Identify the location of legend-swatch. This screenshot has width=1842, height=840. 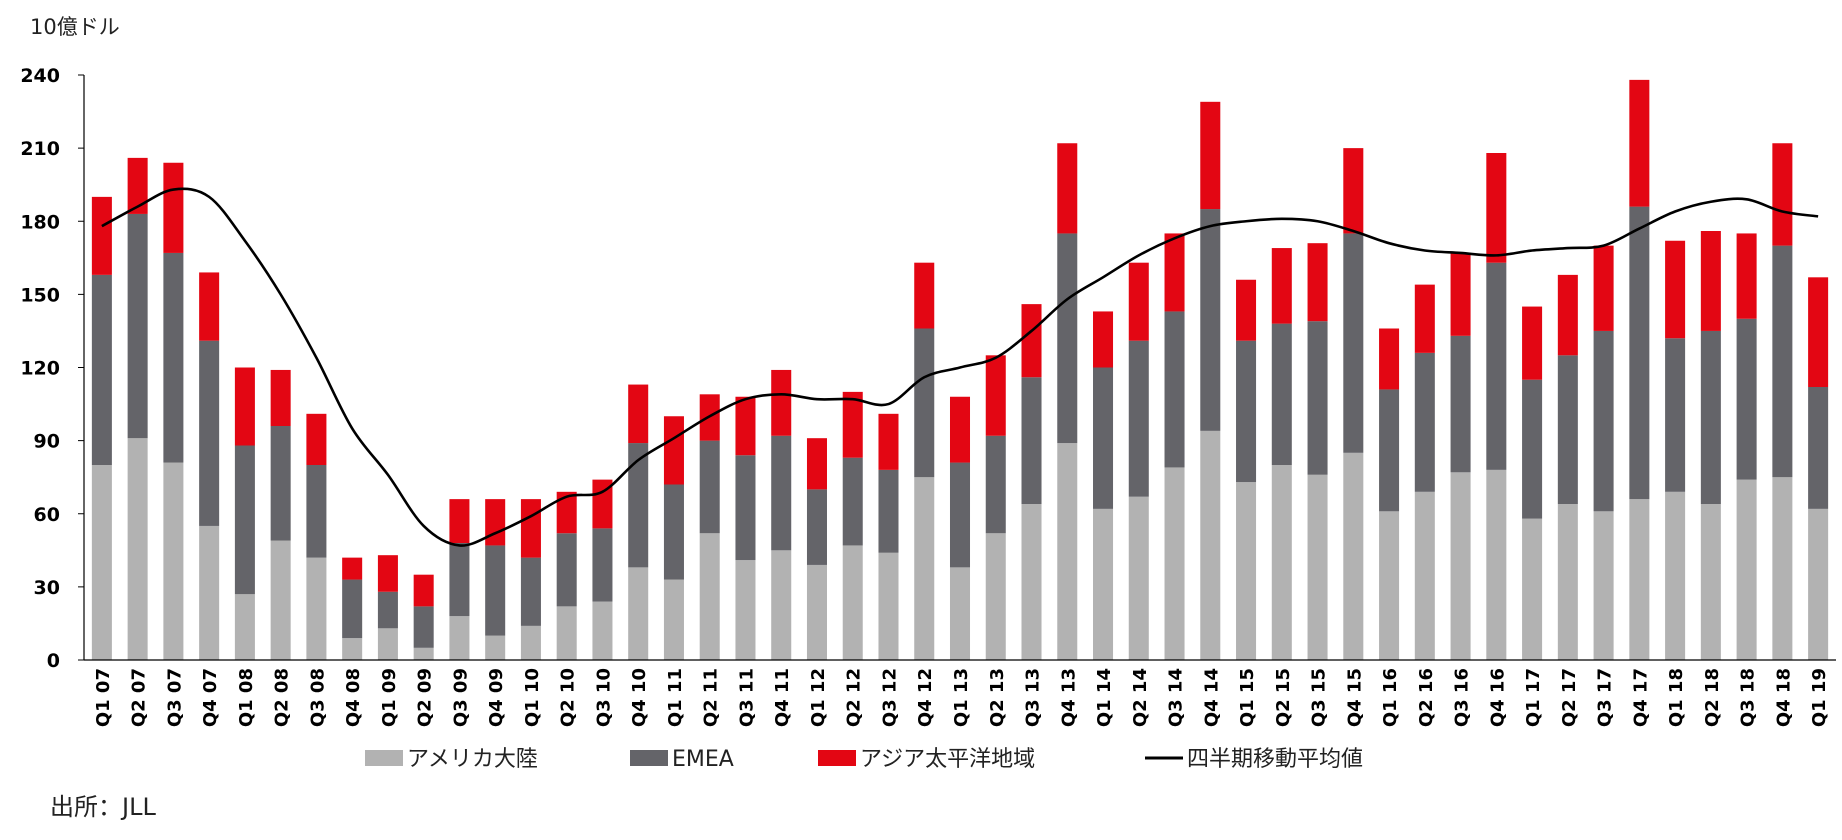
(837, 758).